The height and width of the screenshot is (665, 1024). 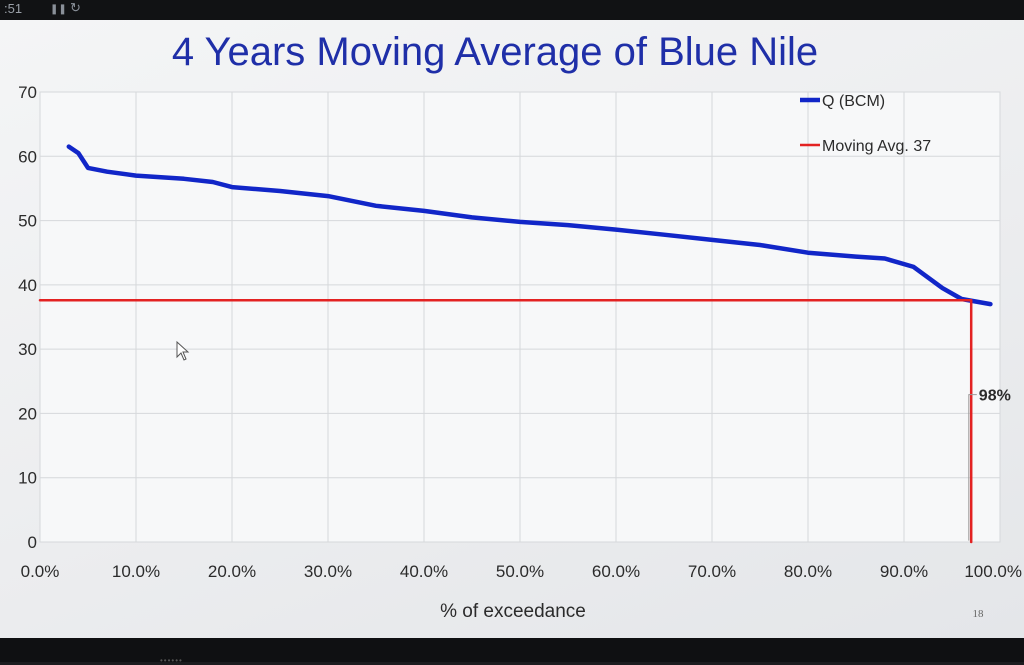 What do you see at coordinates (328, 571) in the screenshot?
I see `x-tick-label: 30.0%` at bounding box center [328, 571].